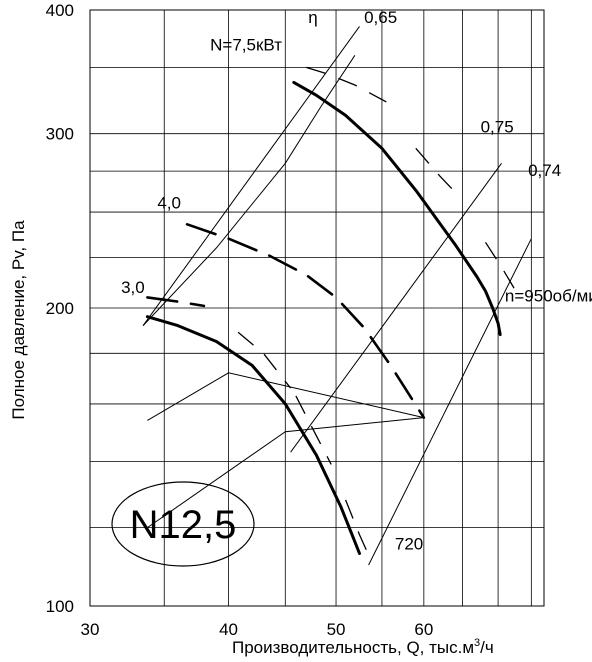  I want to click on annotation-8: 720, so click(409, 544).